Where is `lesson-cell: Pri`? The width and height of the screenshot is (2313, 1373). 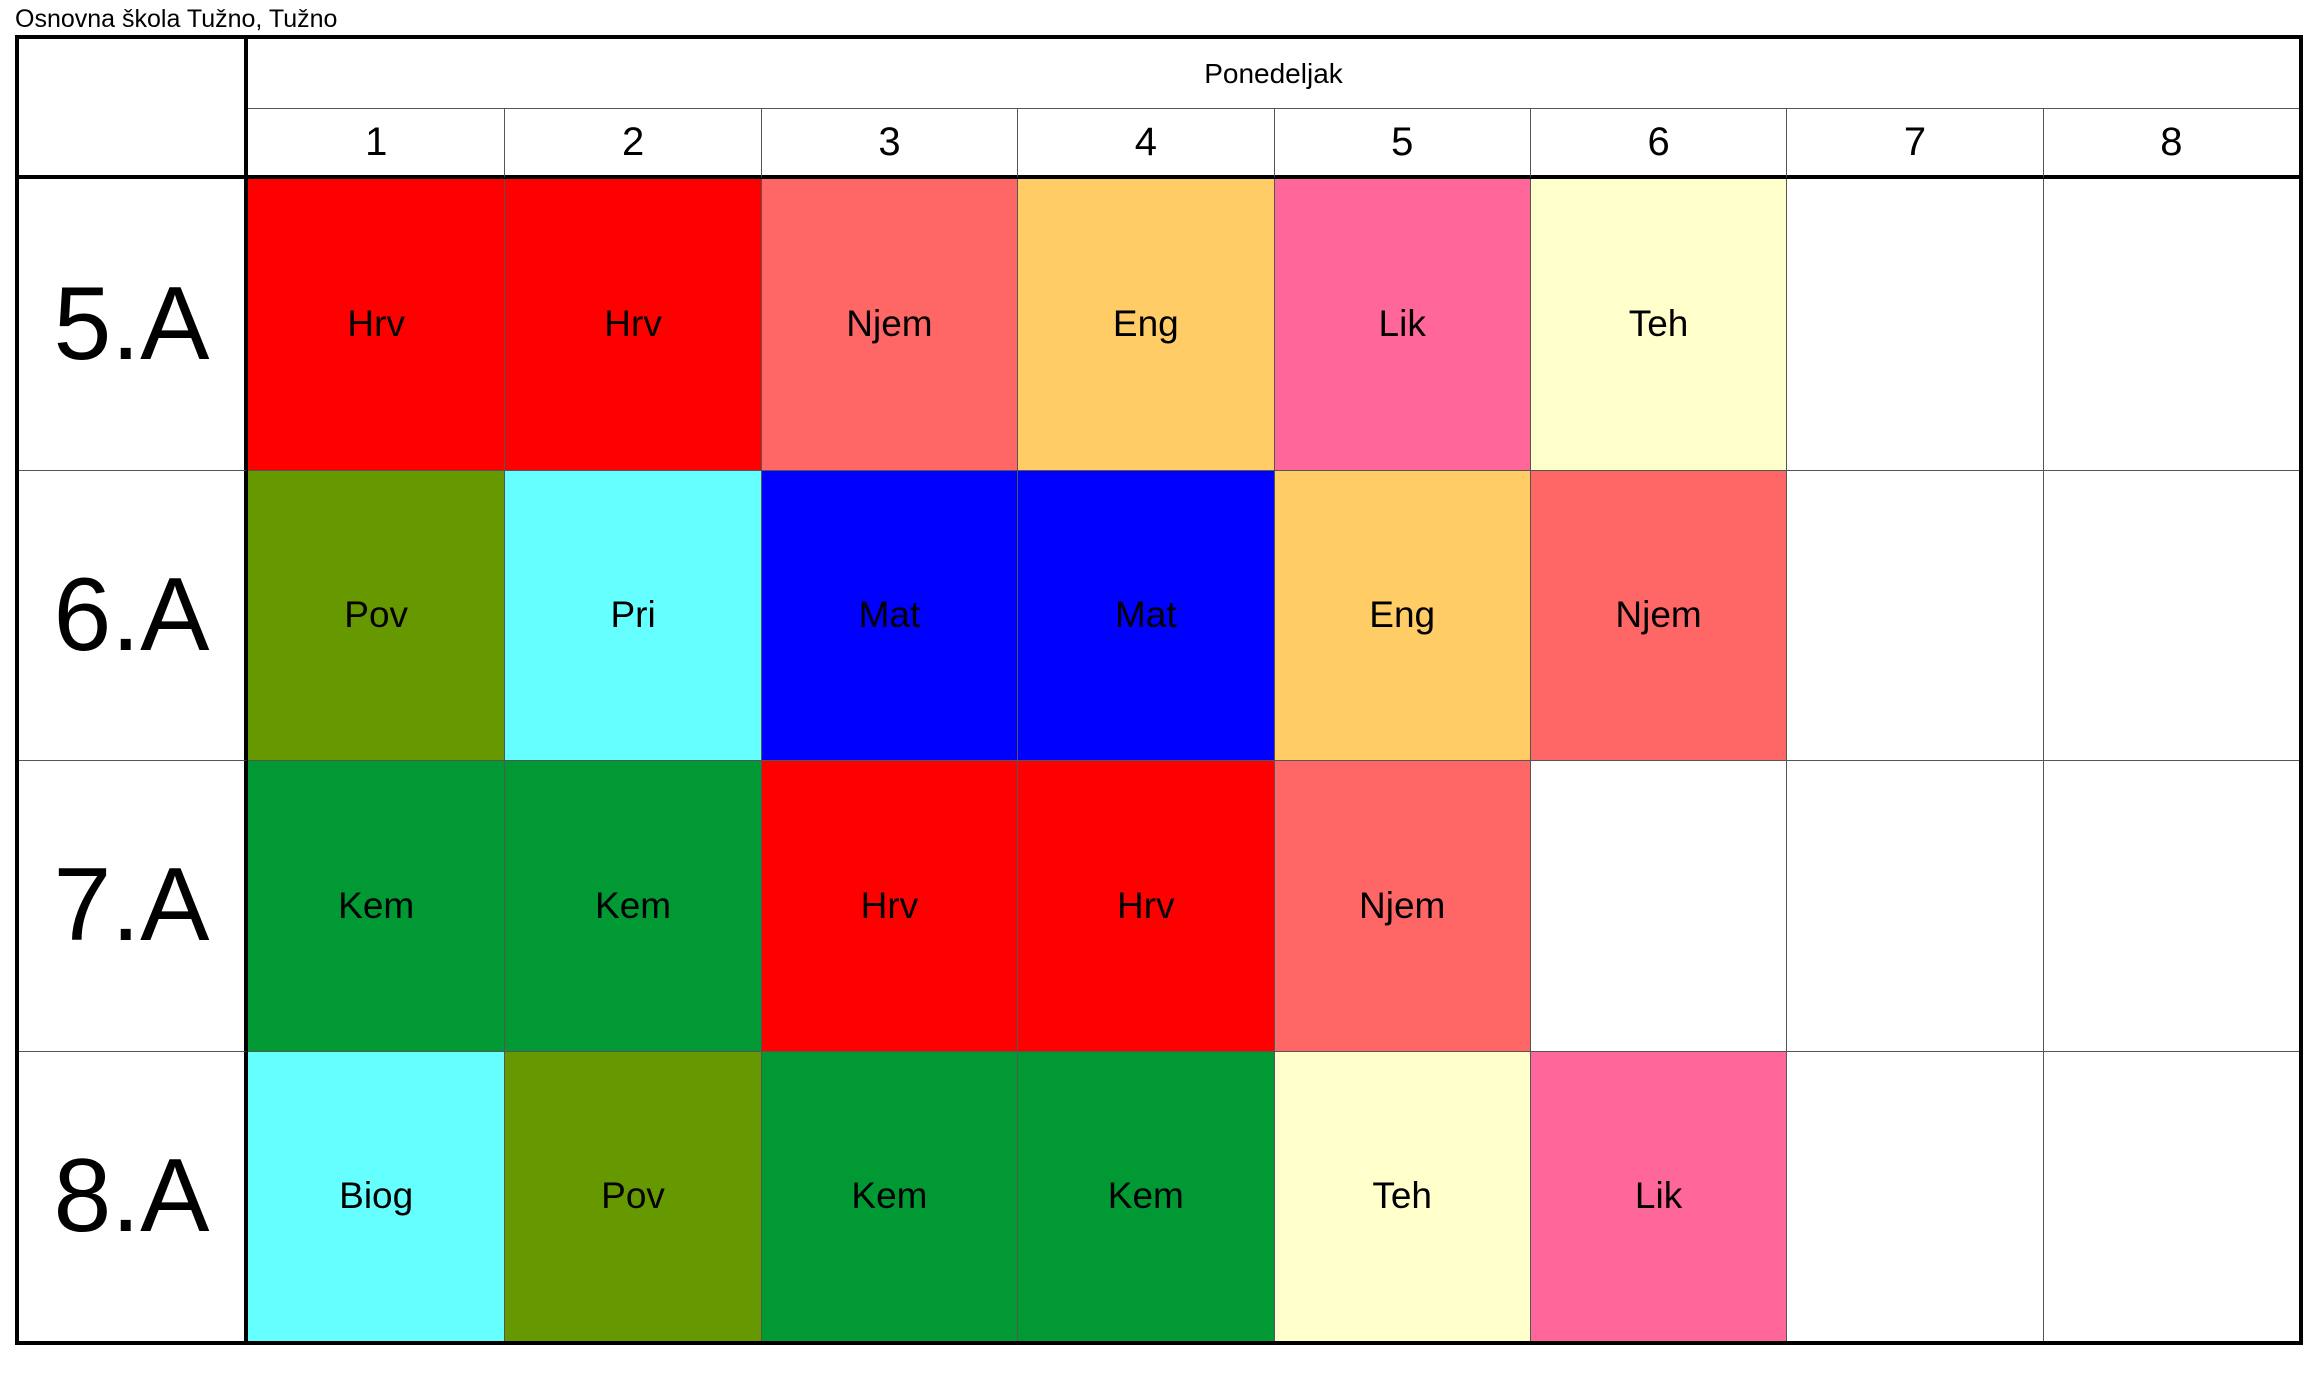 lesson-cell: Pri is located at coordinates (632, 614).